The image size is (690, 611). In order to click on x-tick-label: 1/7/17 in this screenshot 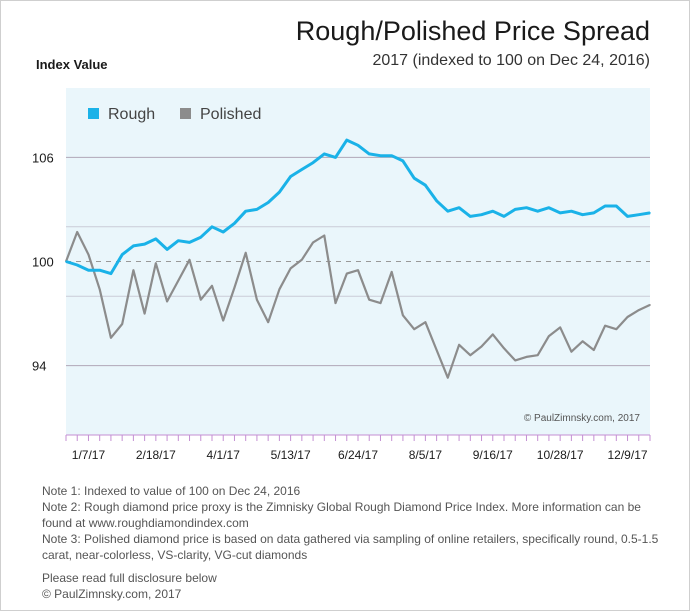, I will do `click(89, 455)`.